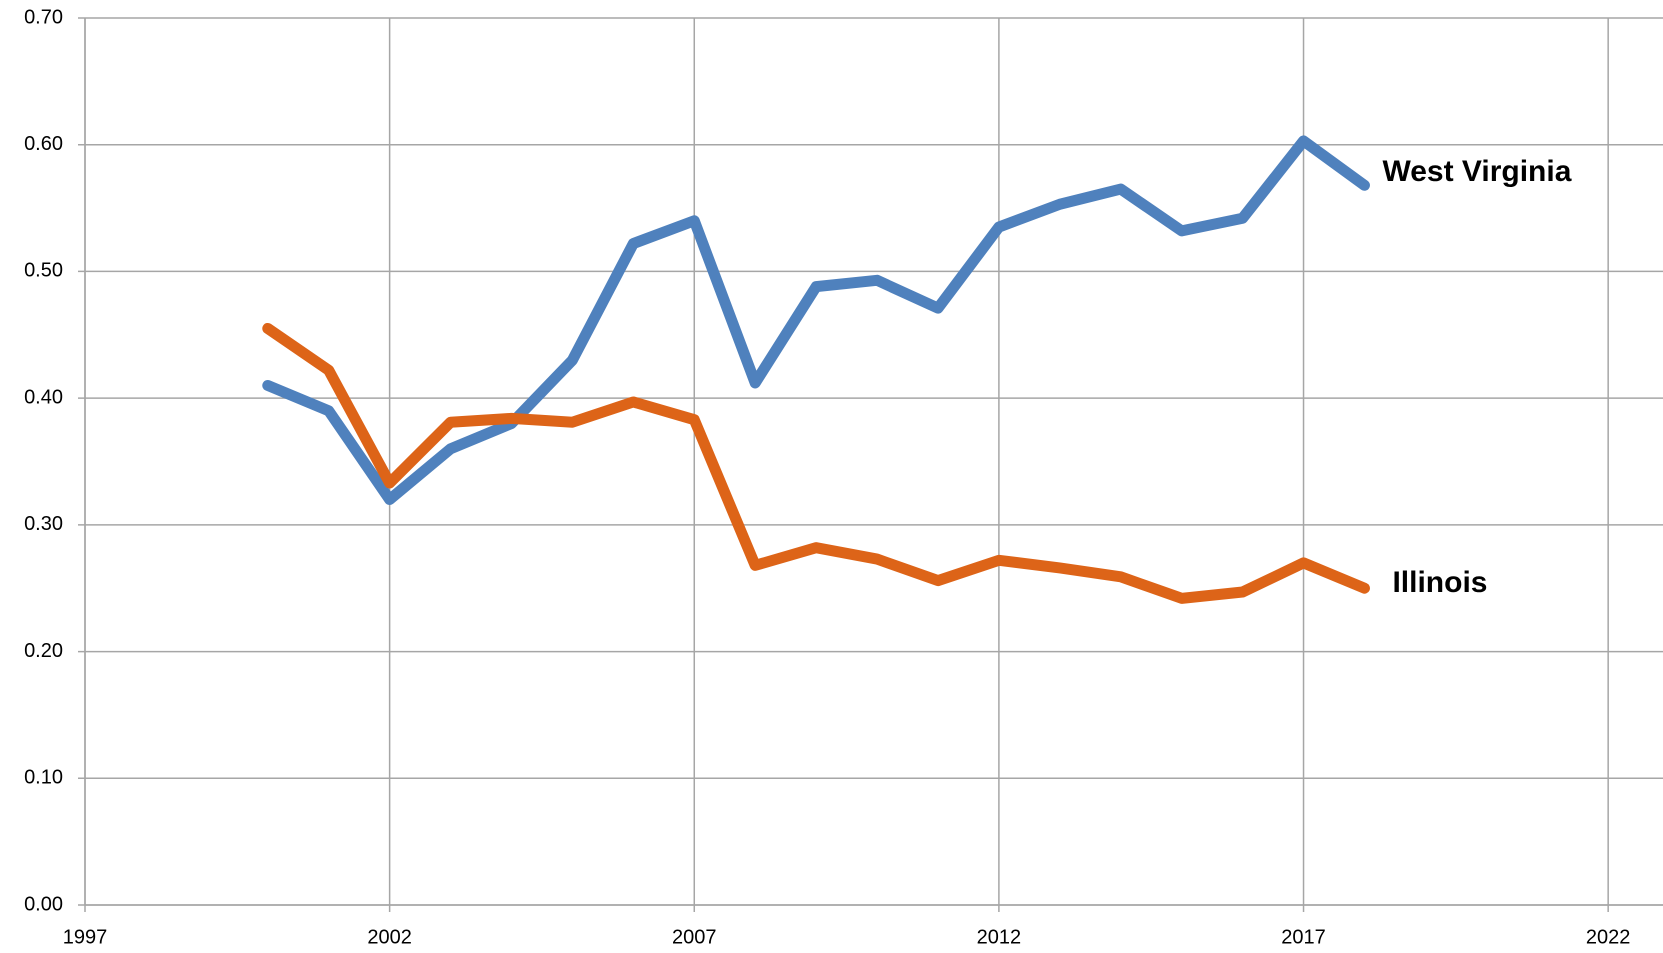 This screenshot has height=953, width=1663. I want to click on y-tick-label: 0.00, so click(43, 904).